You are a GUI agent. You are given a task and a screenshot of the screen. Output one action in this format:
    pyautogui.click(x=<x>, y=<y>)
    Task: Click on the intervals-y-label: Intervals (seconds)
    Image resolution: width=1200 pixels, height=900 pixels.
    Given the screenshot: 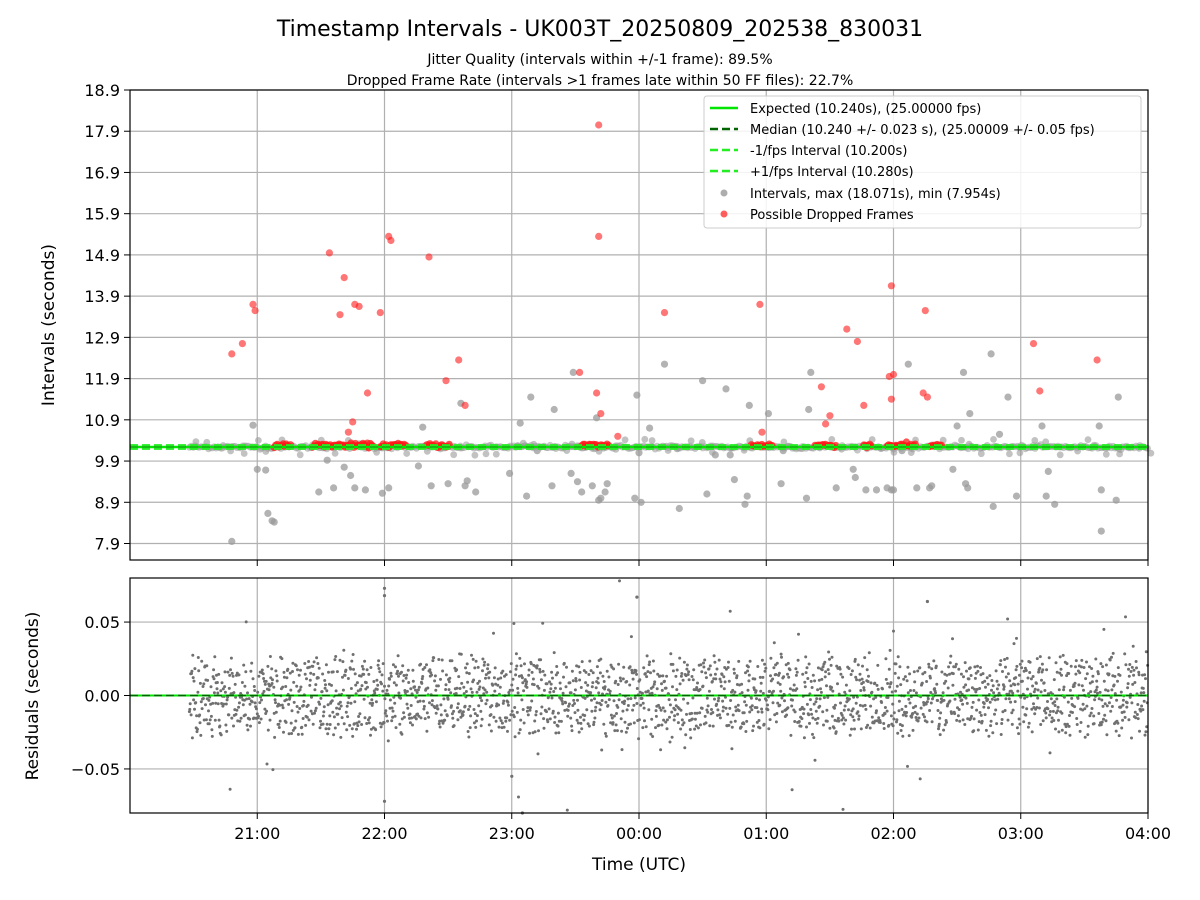 What is the action you would take?
    pyautogui.click(x=49, y=325)
    